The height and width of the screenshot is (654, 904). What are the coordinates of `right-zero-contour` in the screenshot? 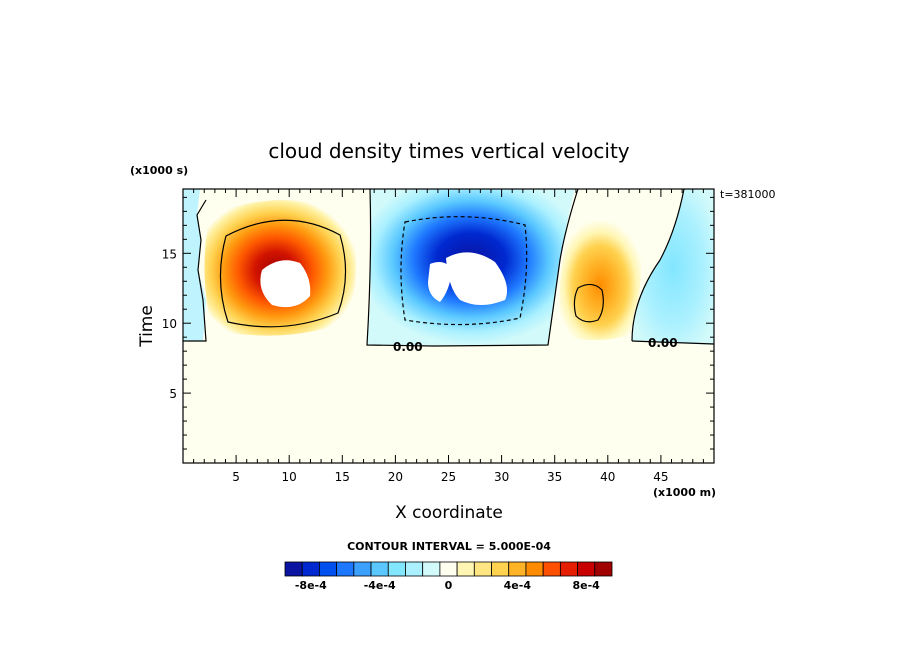 It's located at (658, 265).